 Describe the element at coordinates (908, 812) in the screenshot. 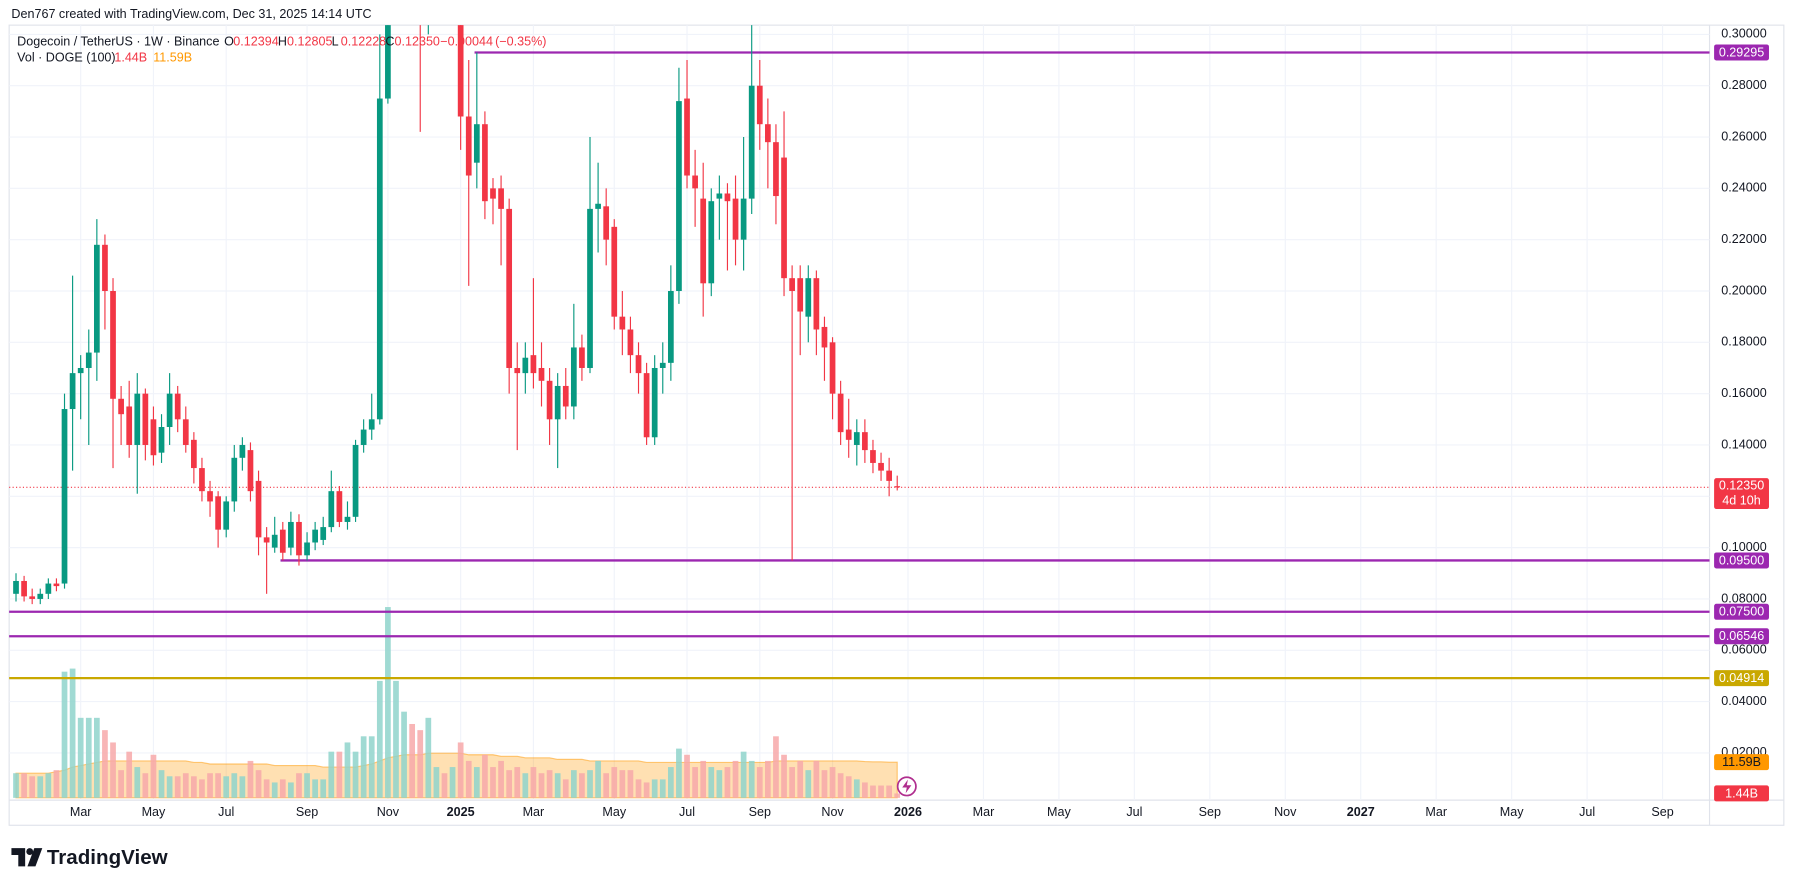

I see `x-tick-label: 2026` at that location.